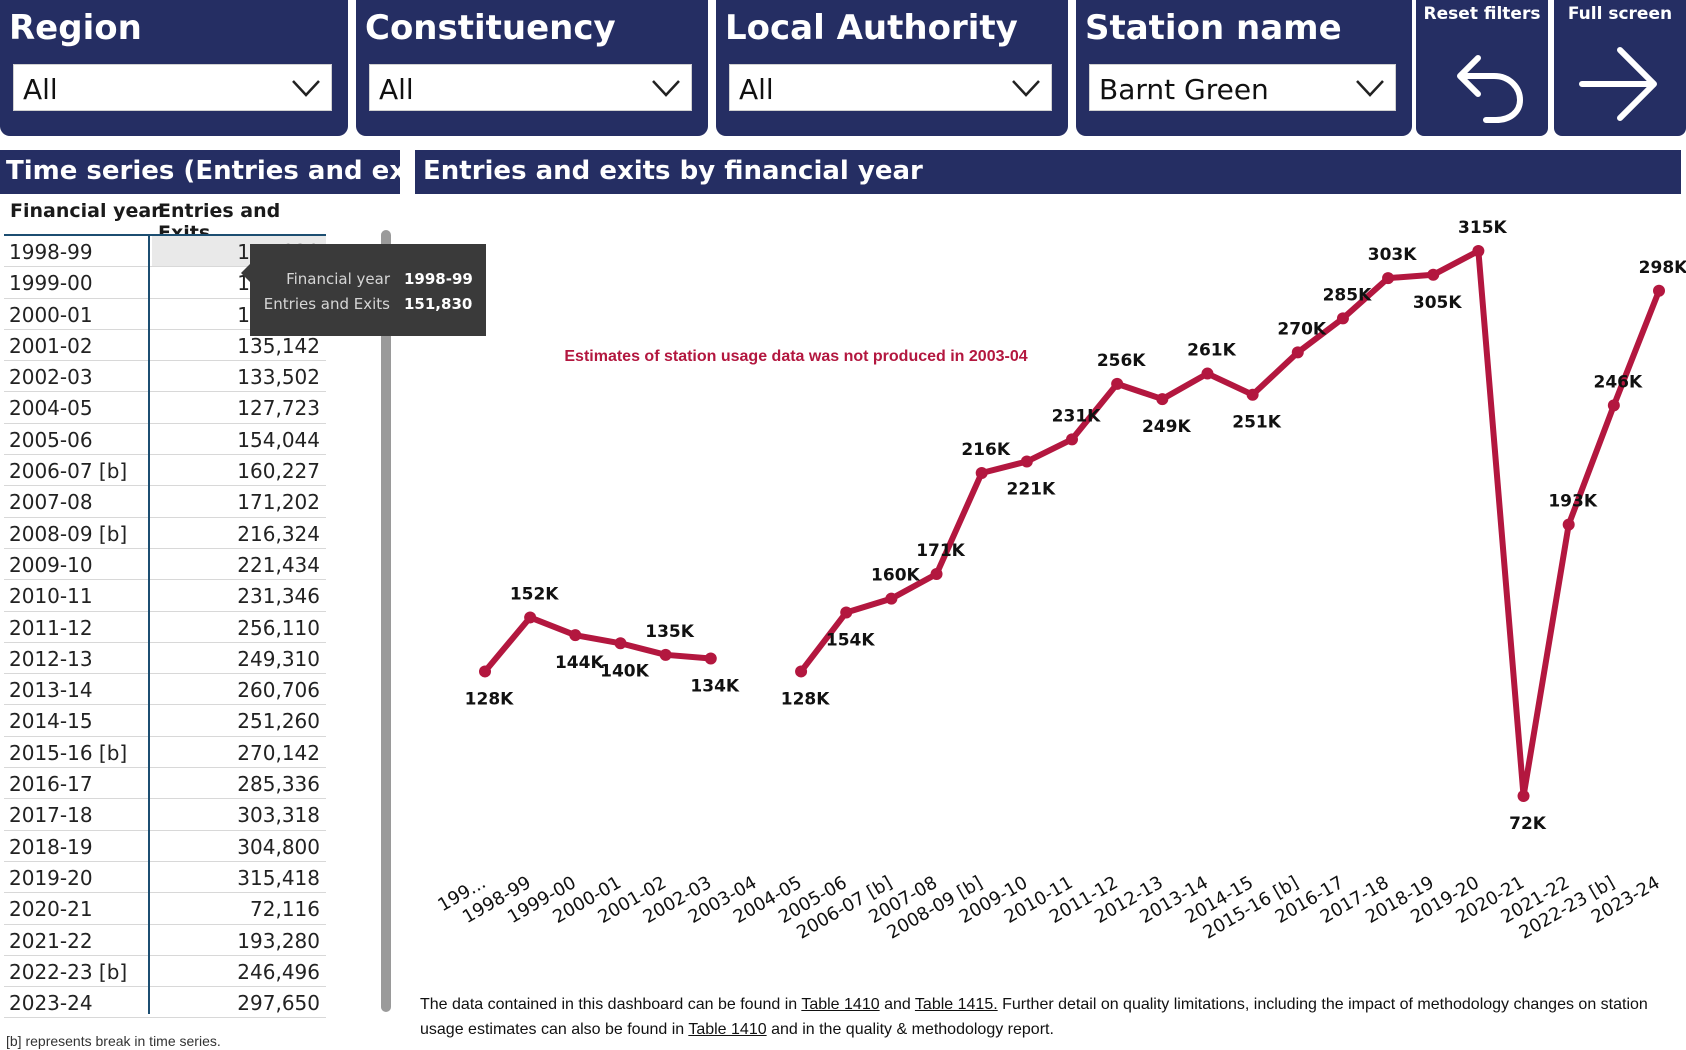 This screenshot has width=1686, height=1050. Describe the element at coordinates (40, 89) in the screenshot. I see `region-dropdown-value: All` at that location.